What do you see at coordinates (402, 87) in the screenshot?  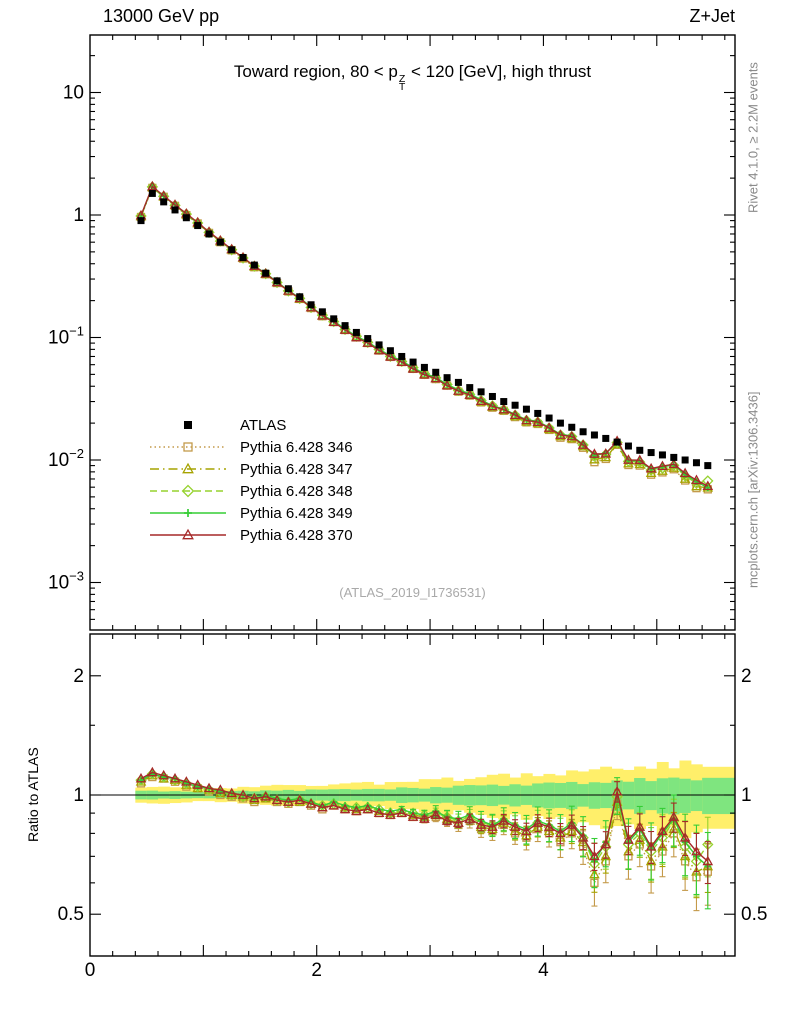 I see `pt-subscript: T` at bounding box center [402, 87].